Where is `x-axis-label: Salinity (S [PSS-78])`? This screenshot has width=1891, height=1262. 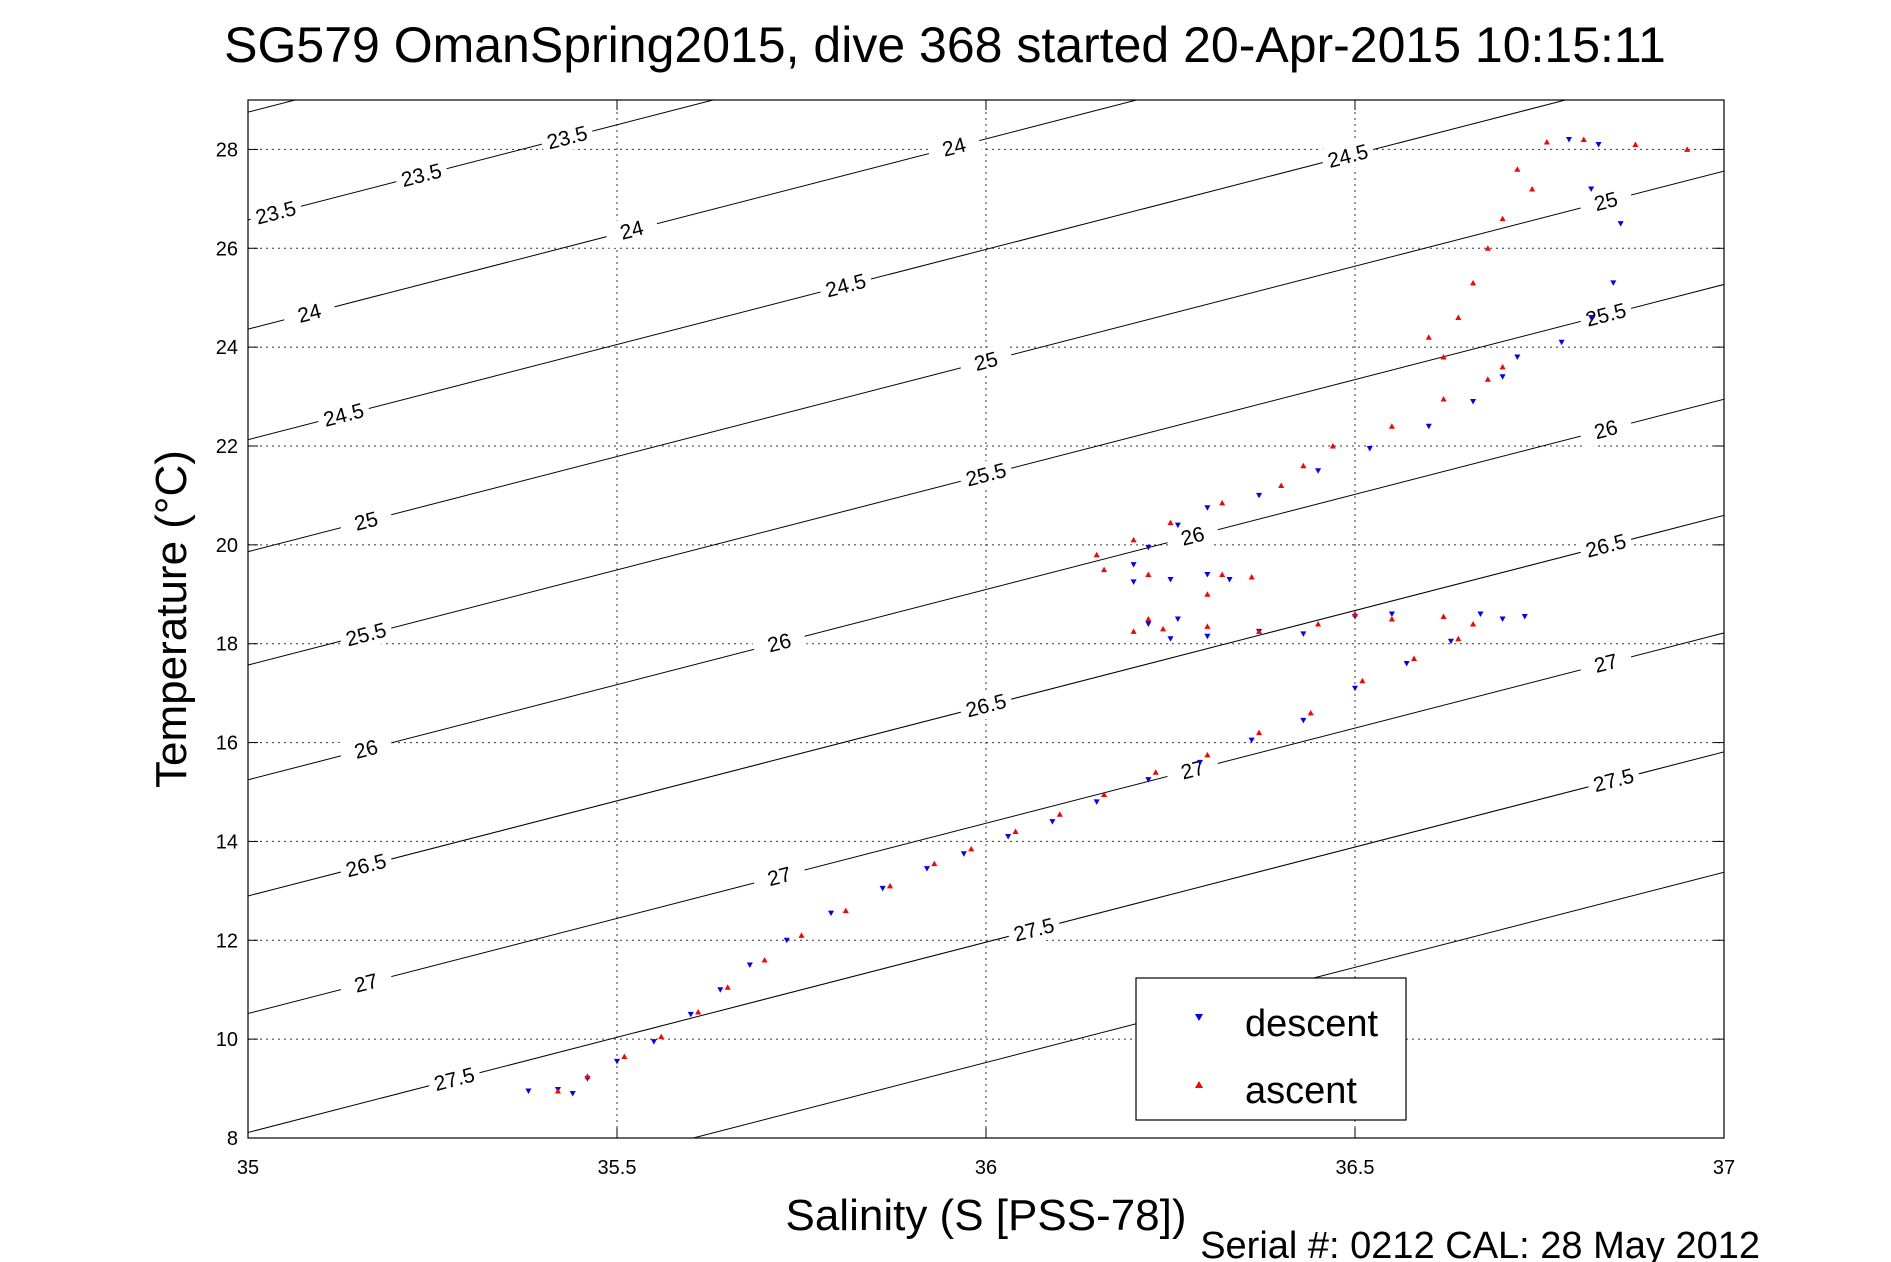 x-axis-label: Salinity (S [PSS-78]) is located at coordinates (985, 1215).